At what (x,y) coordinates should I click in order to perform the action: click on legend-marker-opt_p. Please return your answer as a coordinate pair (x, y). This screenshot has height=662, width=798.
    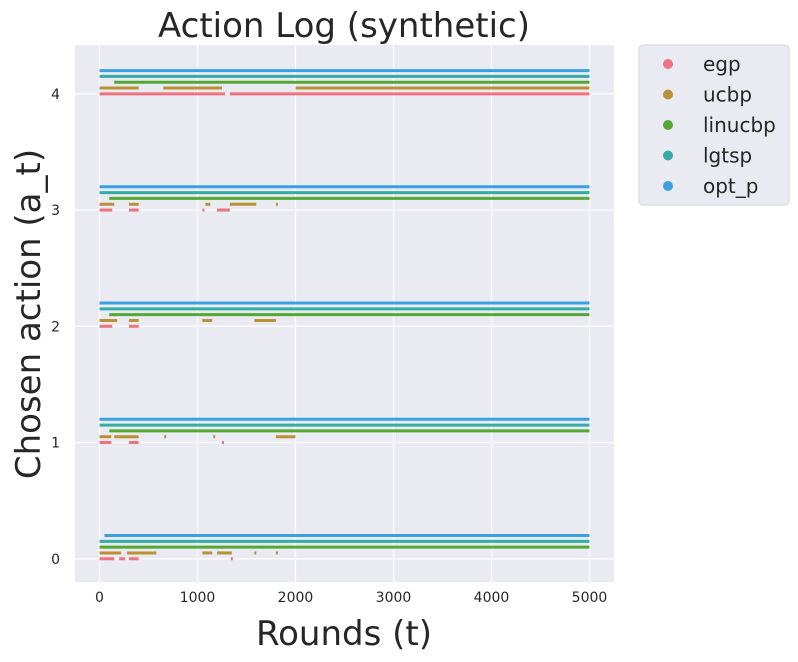
    Looking at the image, I should click on (668, 186).